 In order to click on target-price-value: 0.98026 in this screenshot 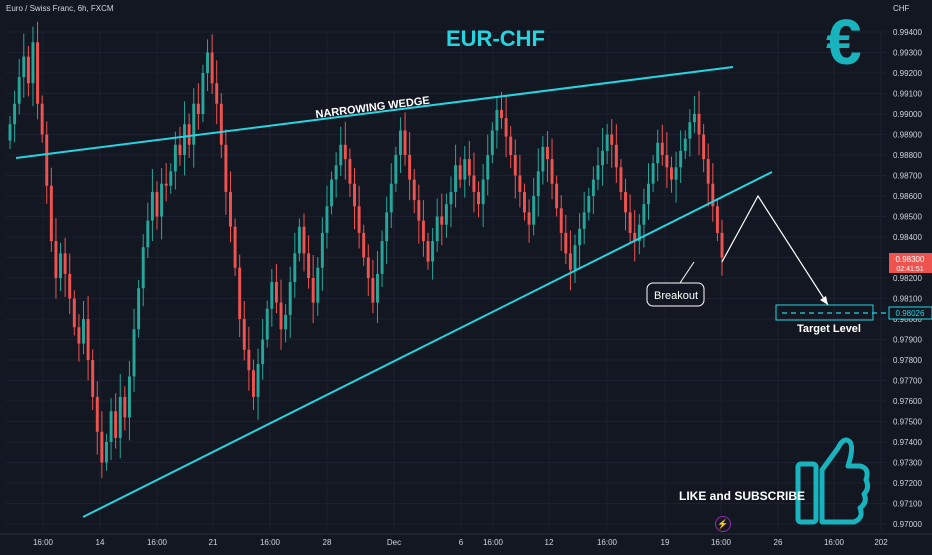, I will do `click(910, 313)`.